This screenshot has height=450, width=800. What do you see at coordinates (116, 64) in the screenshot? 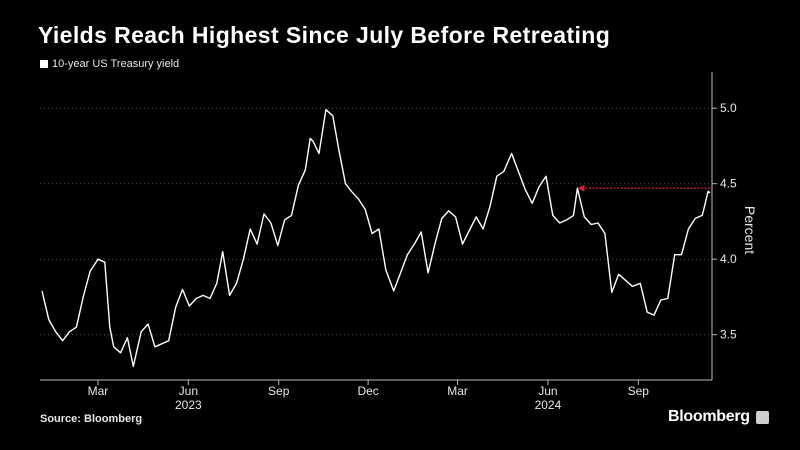
I see `legend-label: 10-year US Treasury yield` at bounding box center [116, 64].